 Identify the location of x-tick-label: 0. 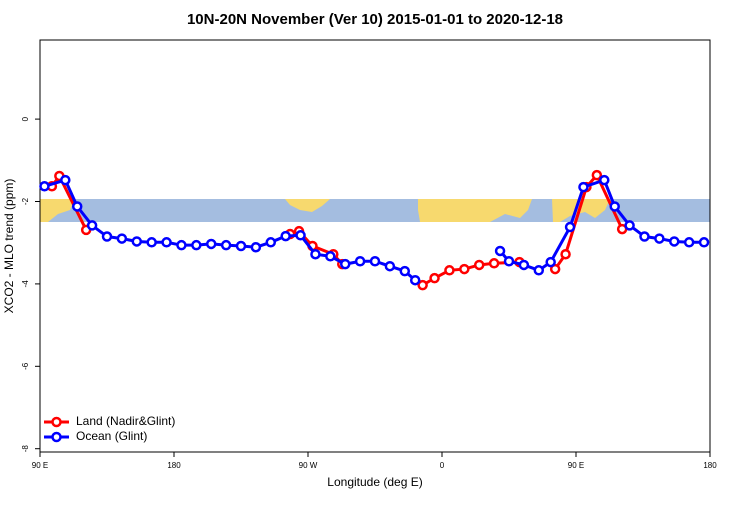
(442, 465).